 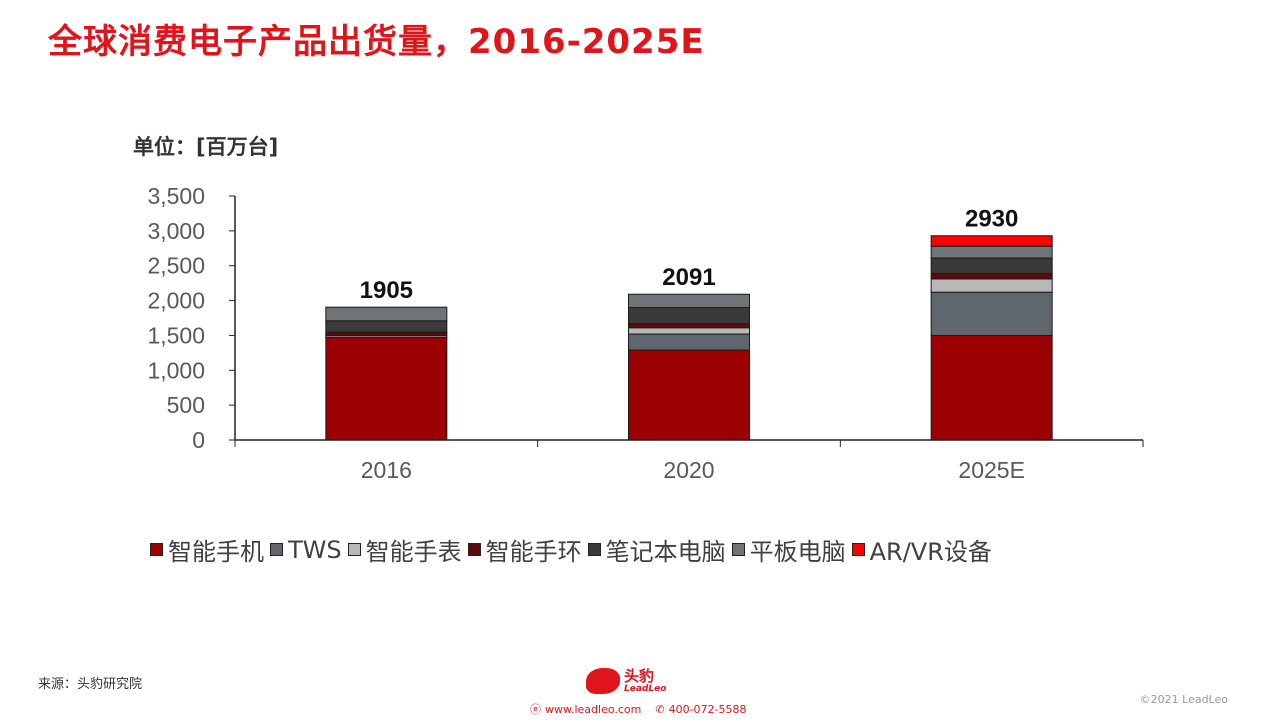 I want to click on web-icon: ⓔ, so click(x=535, y=709).